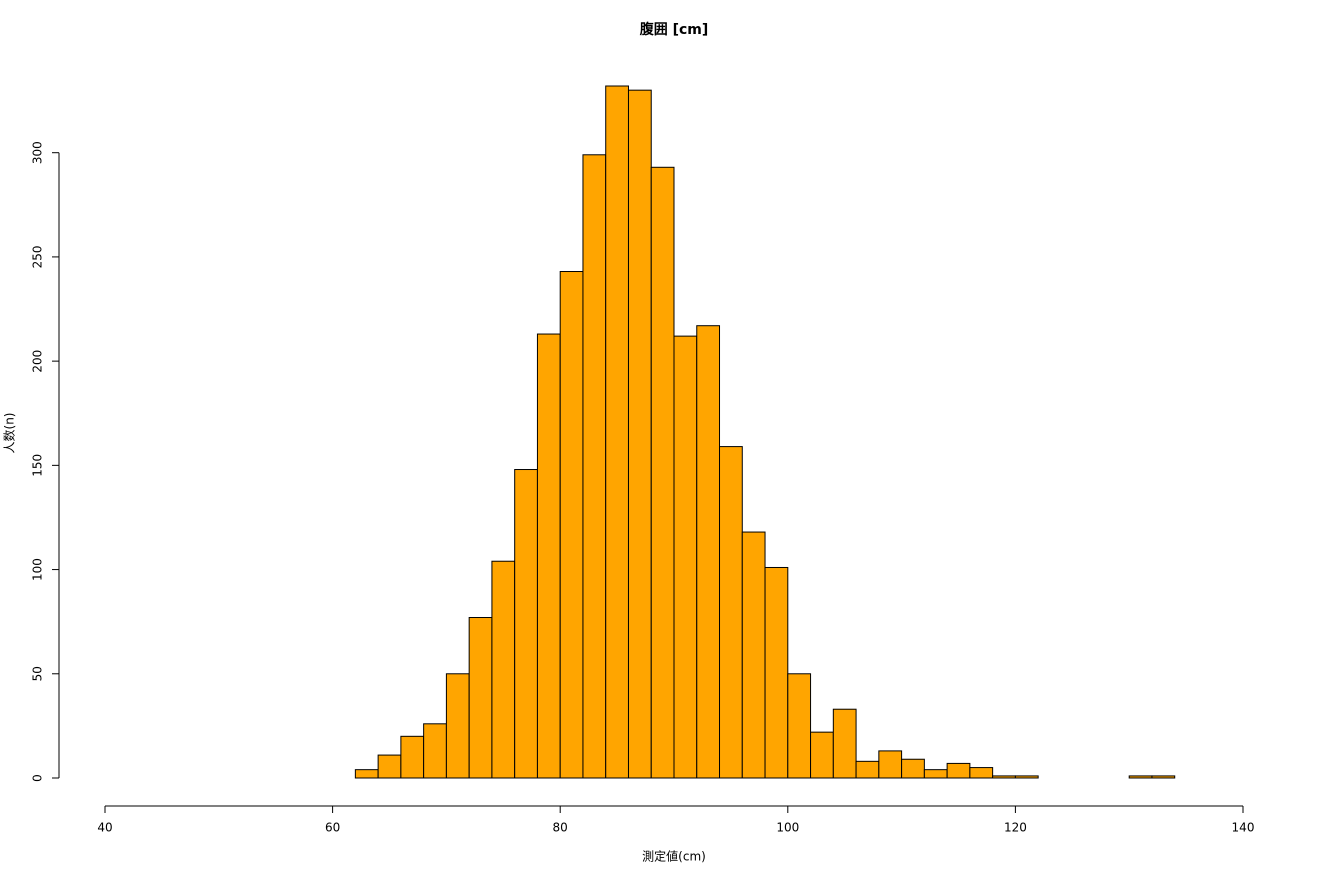 The height and width of the screenshot is (880, 1320). I want to click on x-tick-label: 120, so click(1015, 828).